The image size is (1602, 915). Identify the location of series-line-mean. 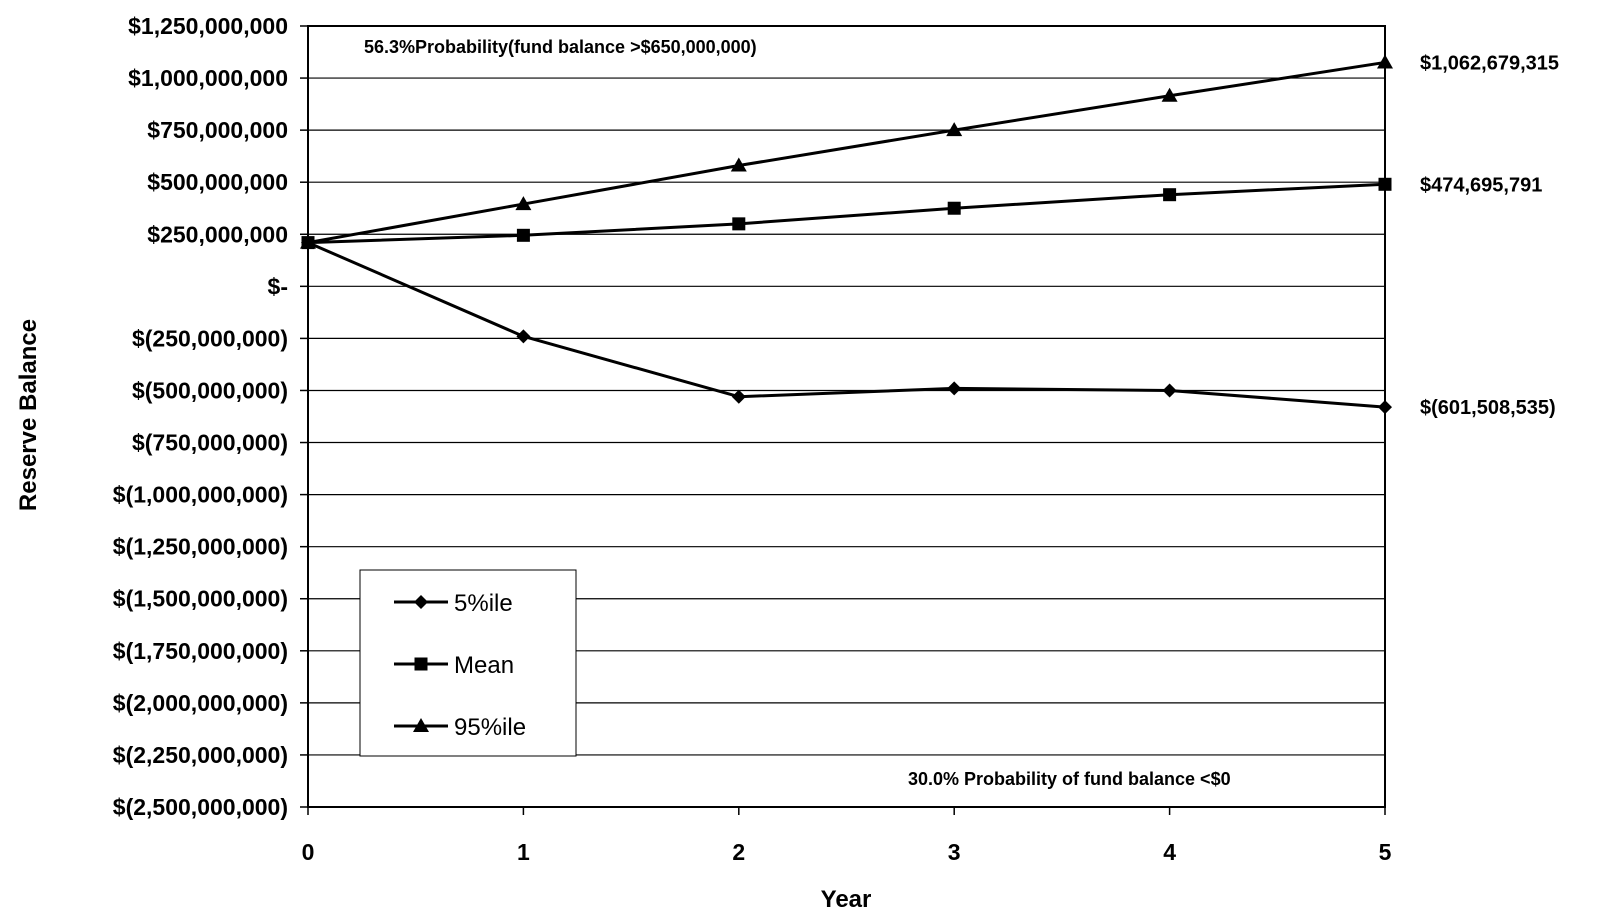
(846, 213).